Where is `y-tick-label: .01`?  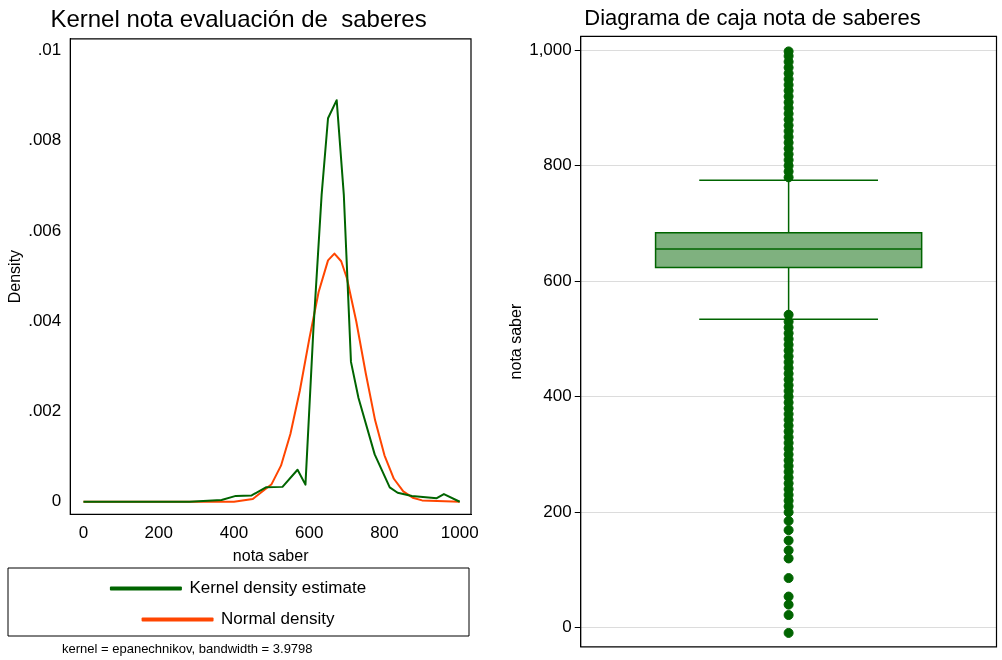 y-tick-label: .01 is located at coordinates (49, 50).